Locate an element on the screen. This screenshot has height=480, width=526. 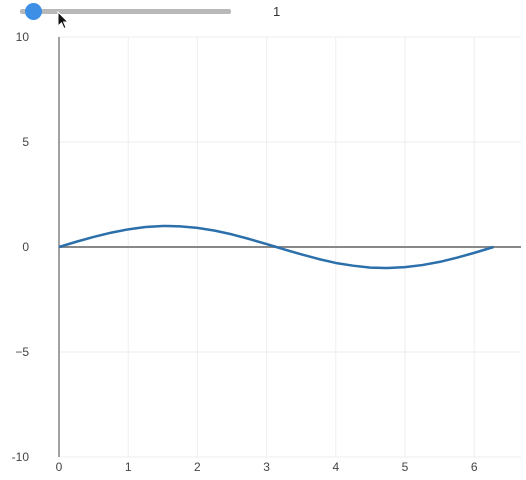
y-tick-label: 0 is located at coordinates (25, 247).